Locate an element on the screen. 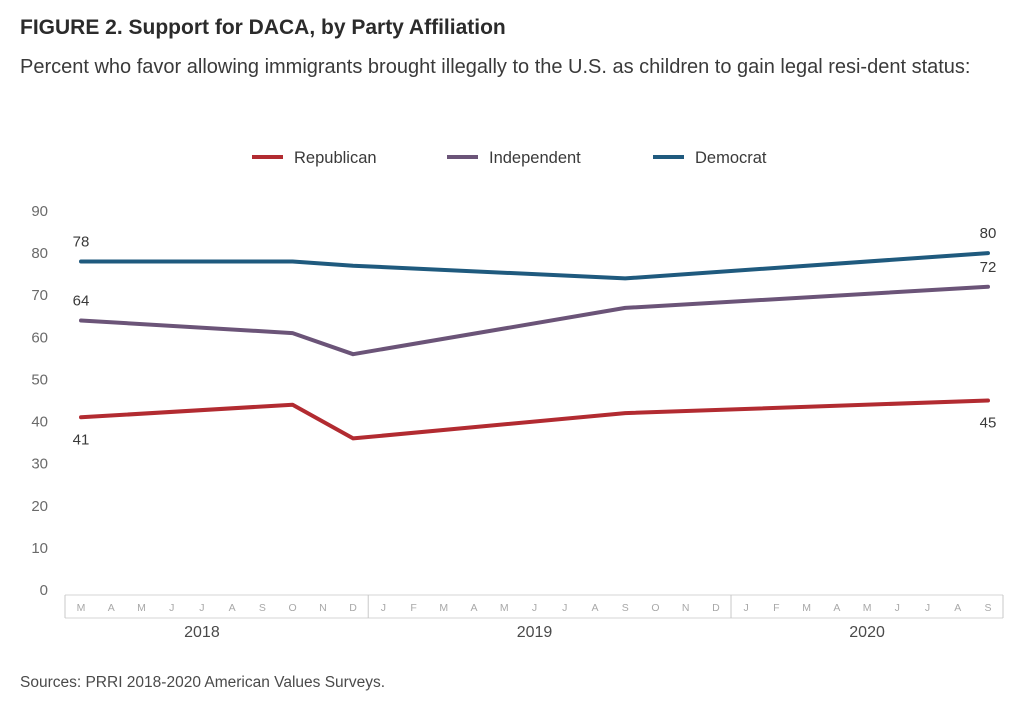  y-tick-label: 10 is located at coordinates (39, 548).